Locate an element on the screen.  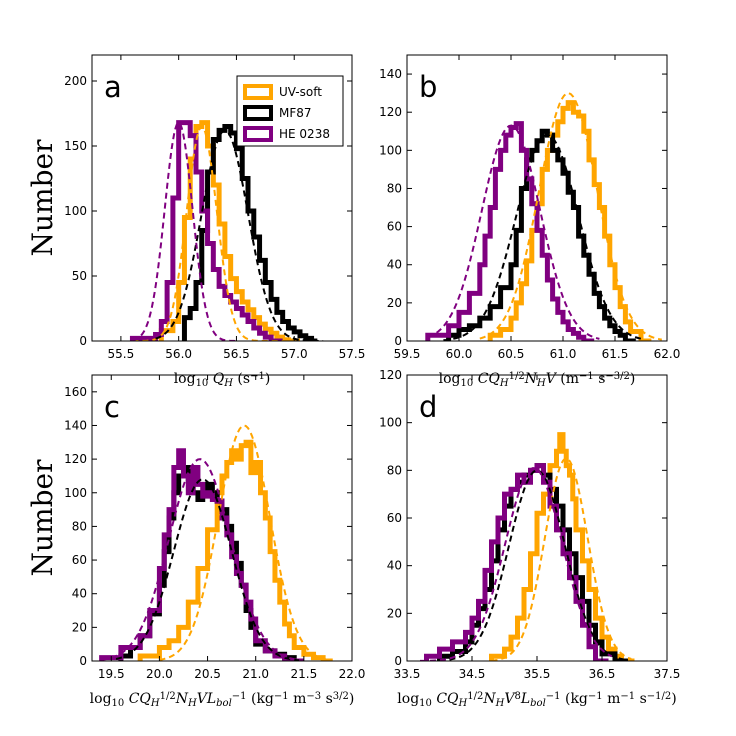
legend-label: MF87 is located at coordinates (295, 113).